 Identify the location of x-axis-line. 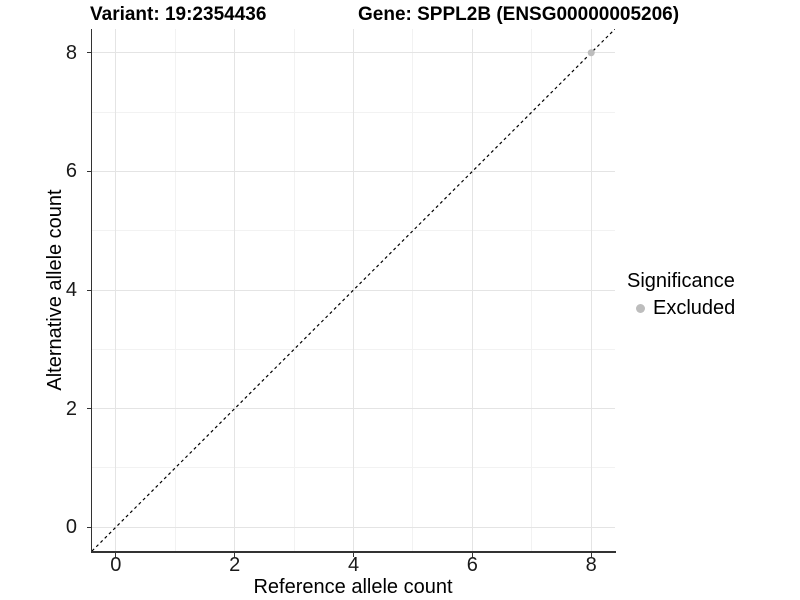
(353, 552).